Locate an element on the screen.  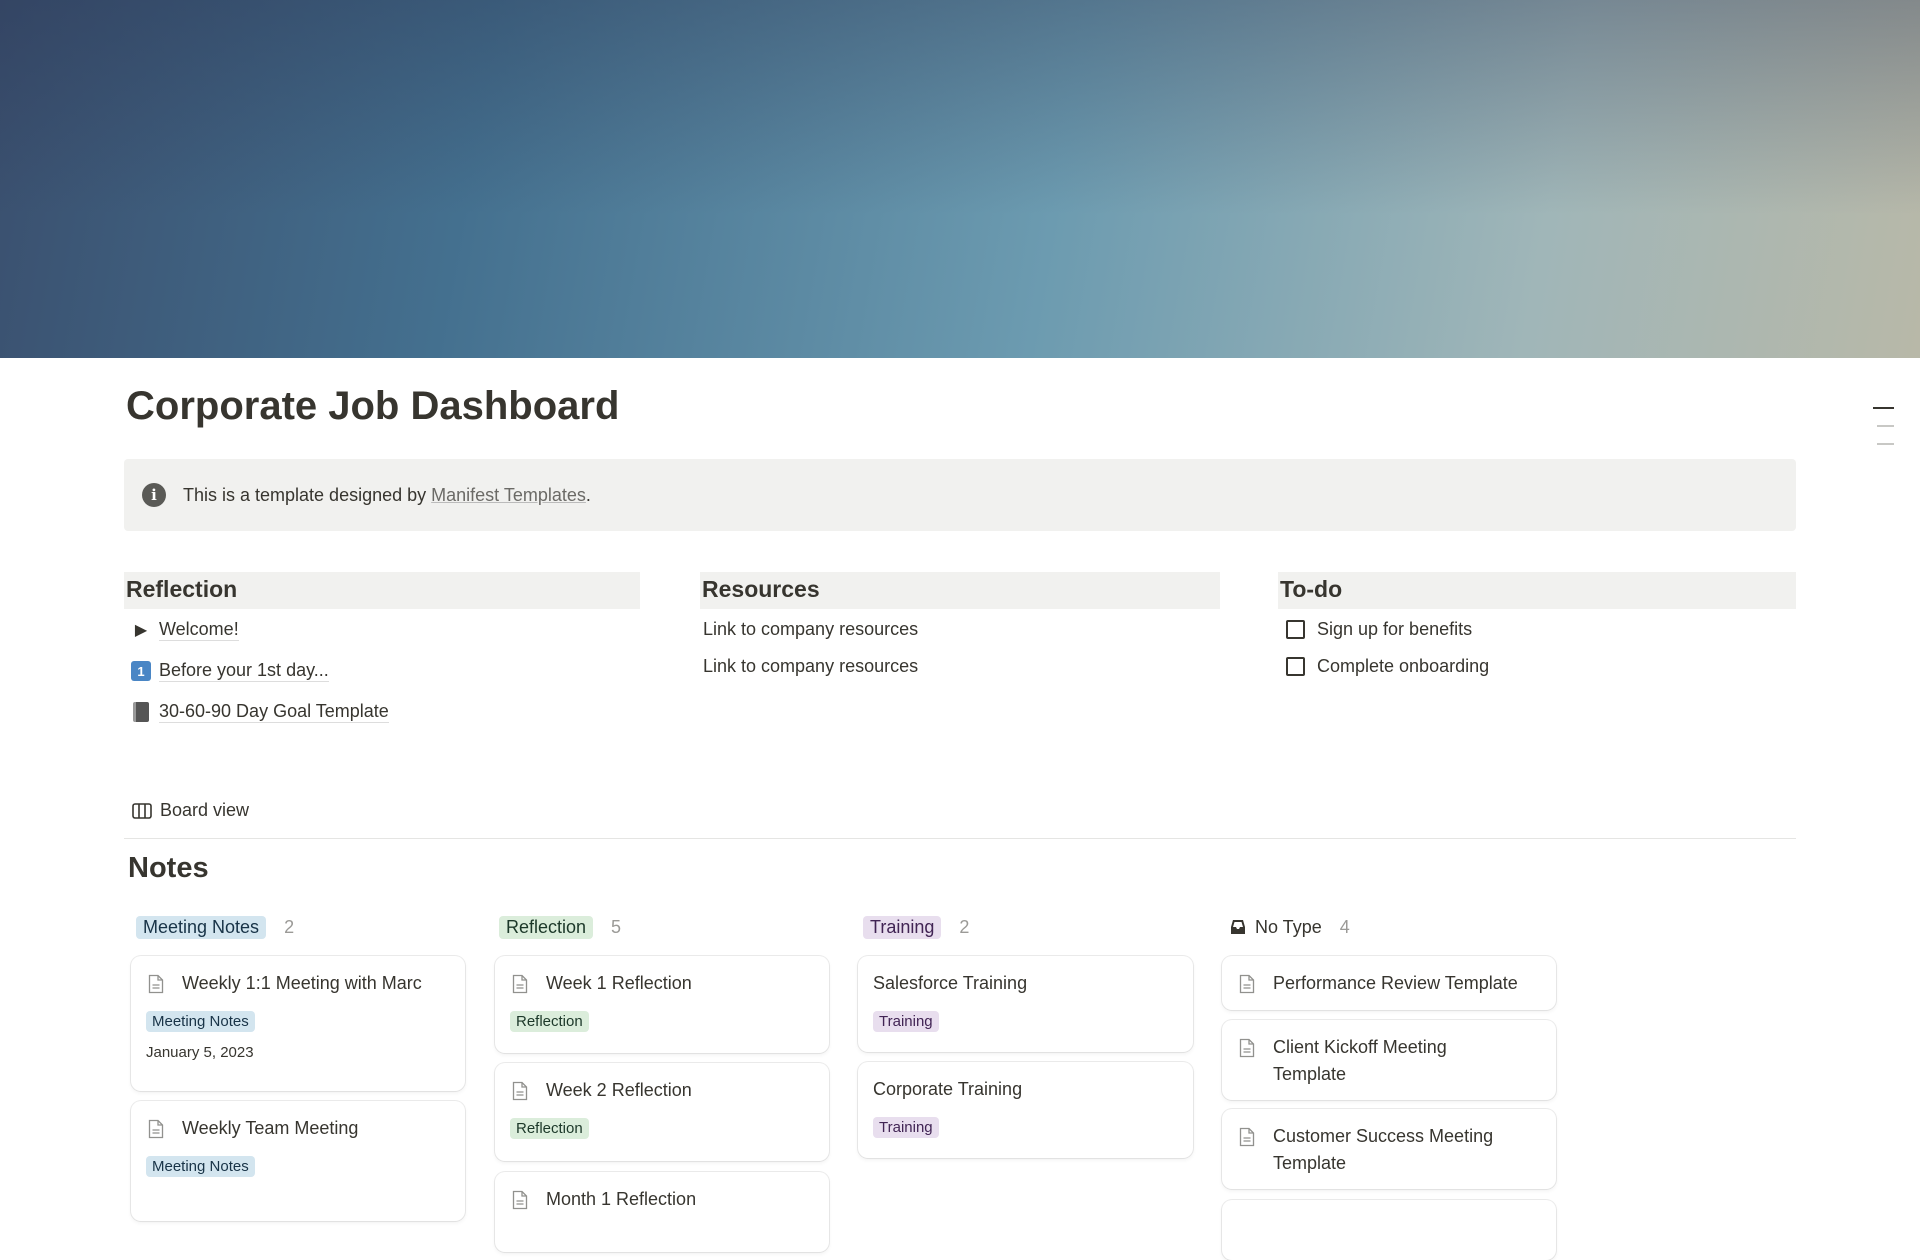
board-card: Month 1 Reflection is located at coordinates (662, 1212).